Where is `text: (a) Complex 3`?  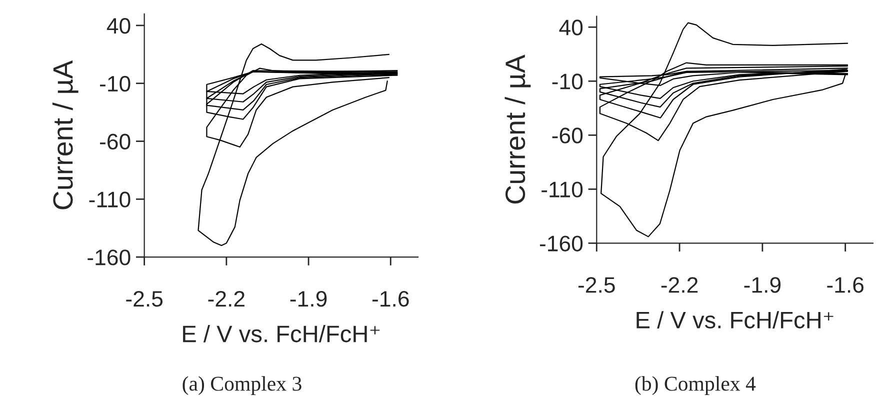
text: (a) Complex 3 is located at coordinates (242, 386).